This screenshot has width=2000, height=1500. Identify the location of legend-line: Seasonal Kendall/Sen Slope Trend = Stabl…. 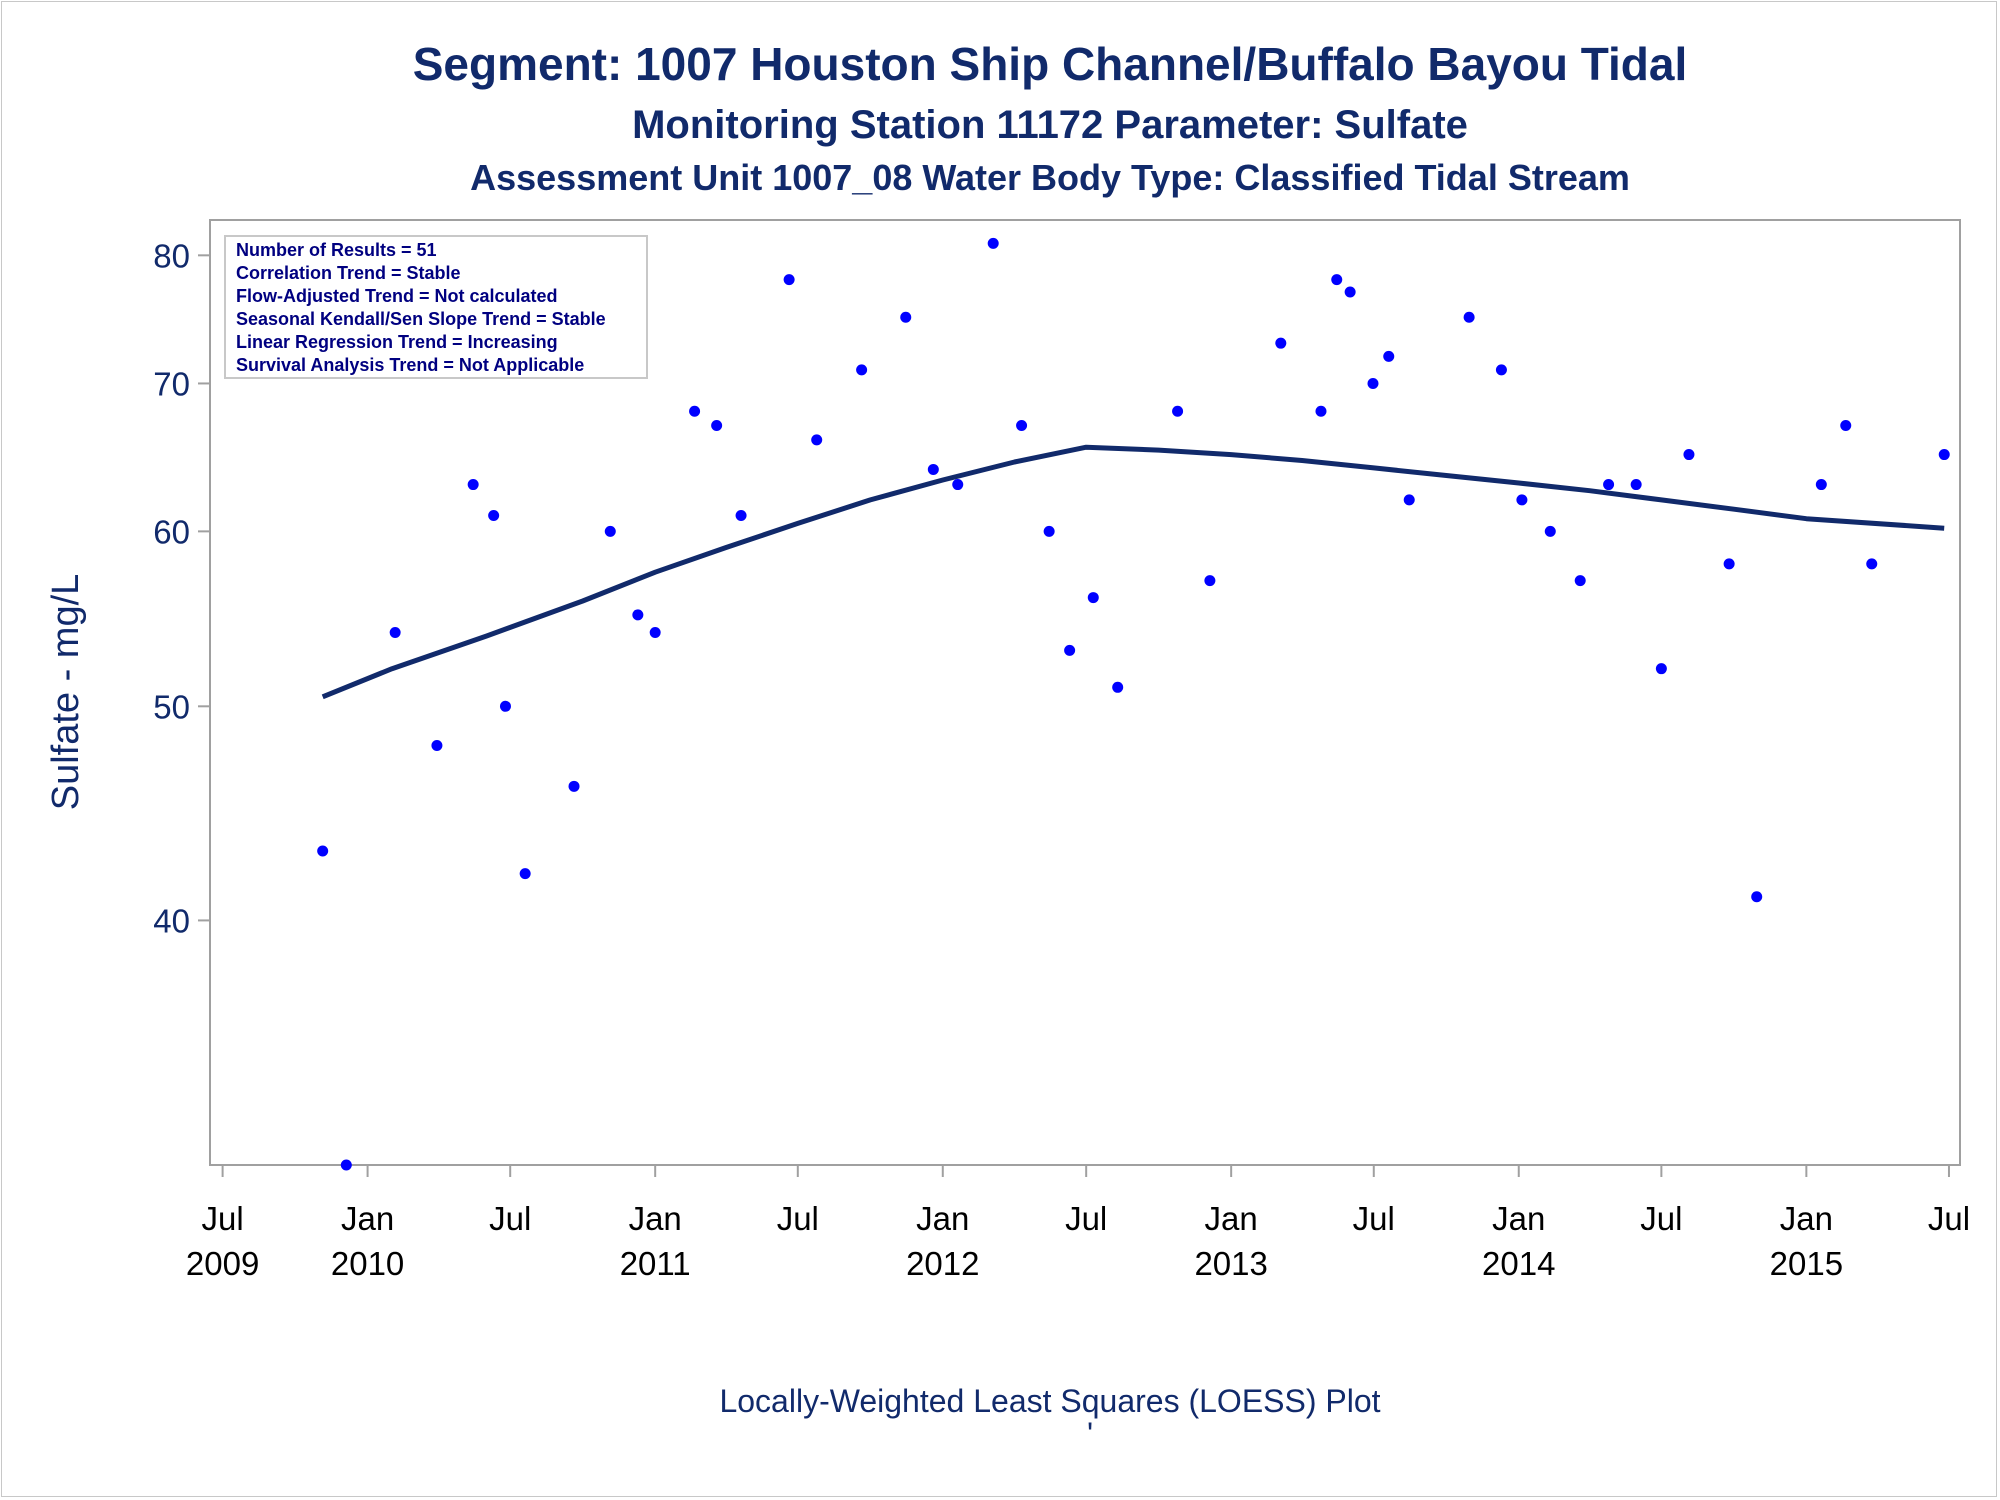
(421, 319).